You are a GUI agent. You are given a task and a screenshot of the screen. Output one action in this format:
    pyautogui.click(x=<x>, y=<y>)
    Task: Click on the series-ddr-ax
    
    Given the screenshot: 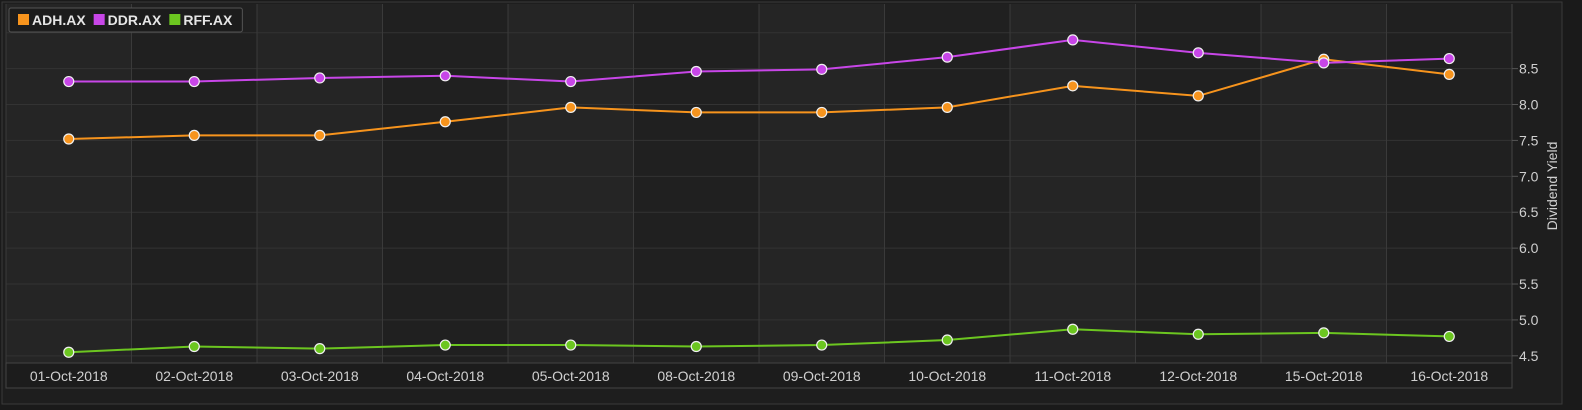 What is the action you would take?
    pyautogui.click(x=759, y=61)
    